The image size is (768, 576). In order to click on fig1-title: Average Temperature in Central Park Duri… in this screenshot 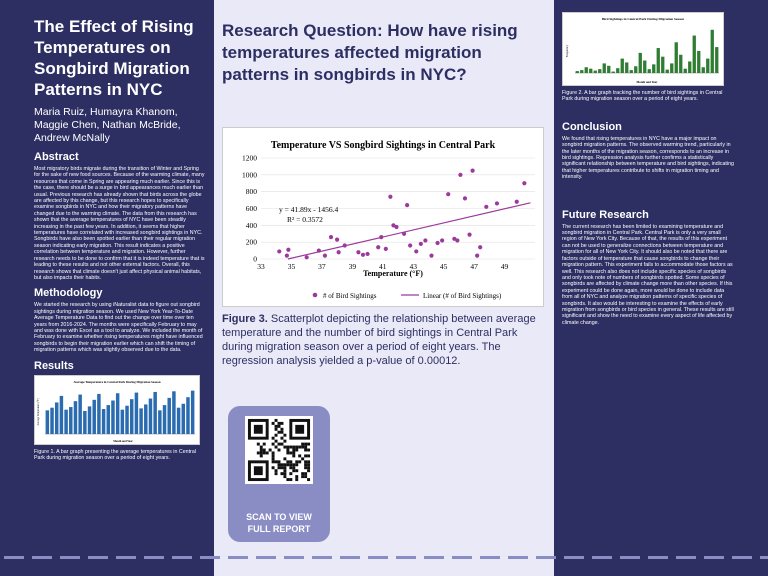, I will do `click(116, 382)`.